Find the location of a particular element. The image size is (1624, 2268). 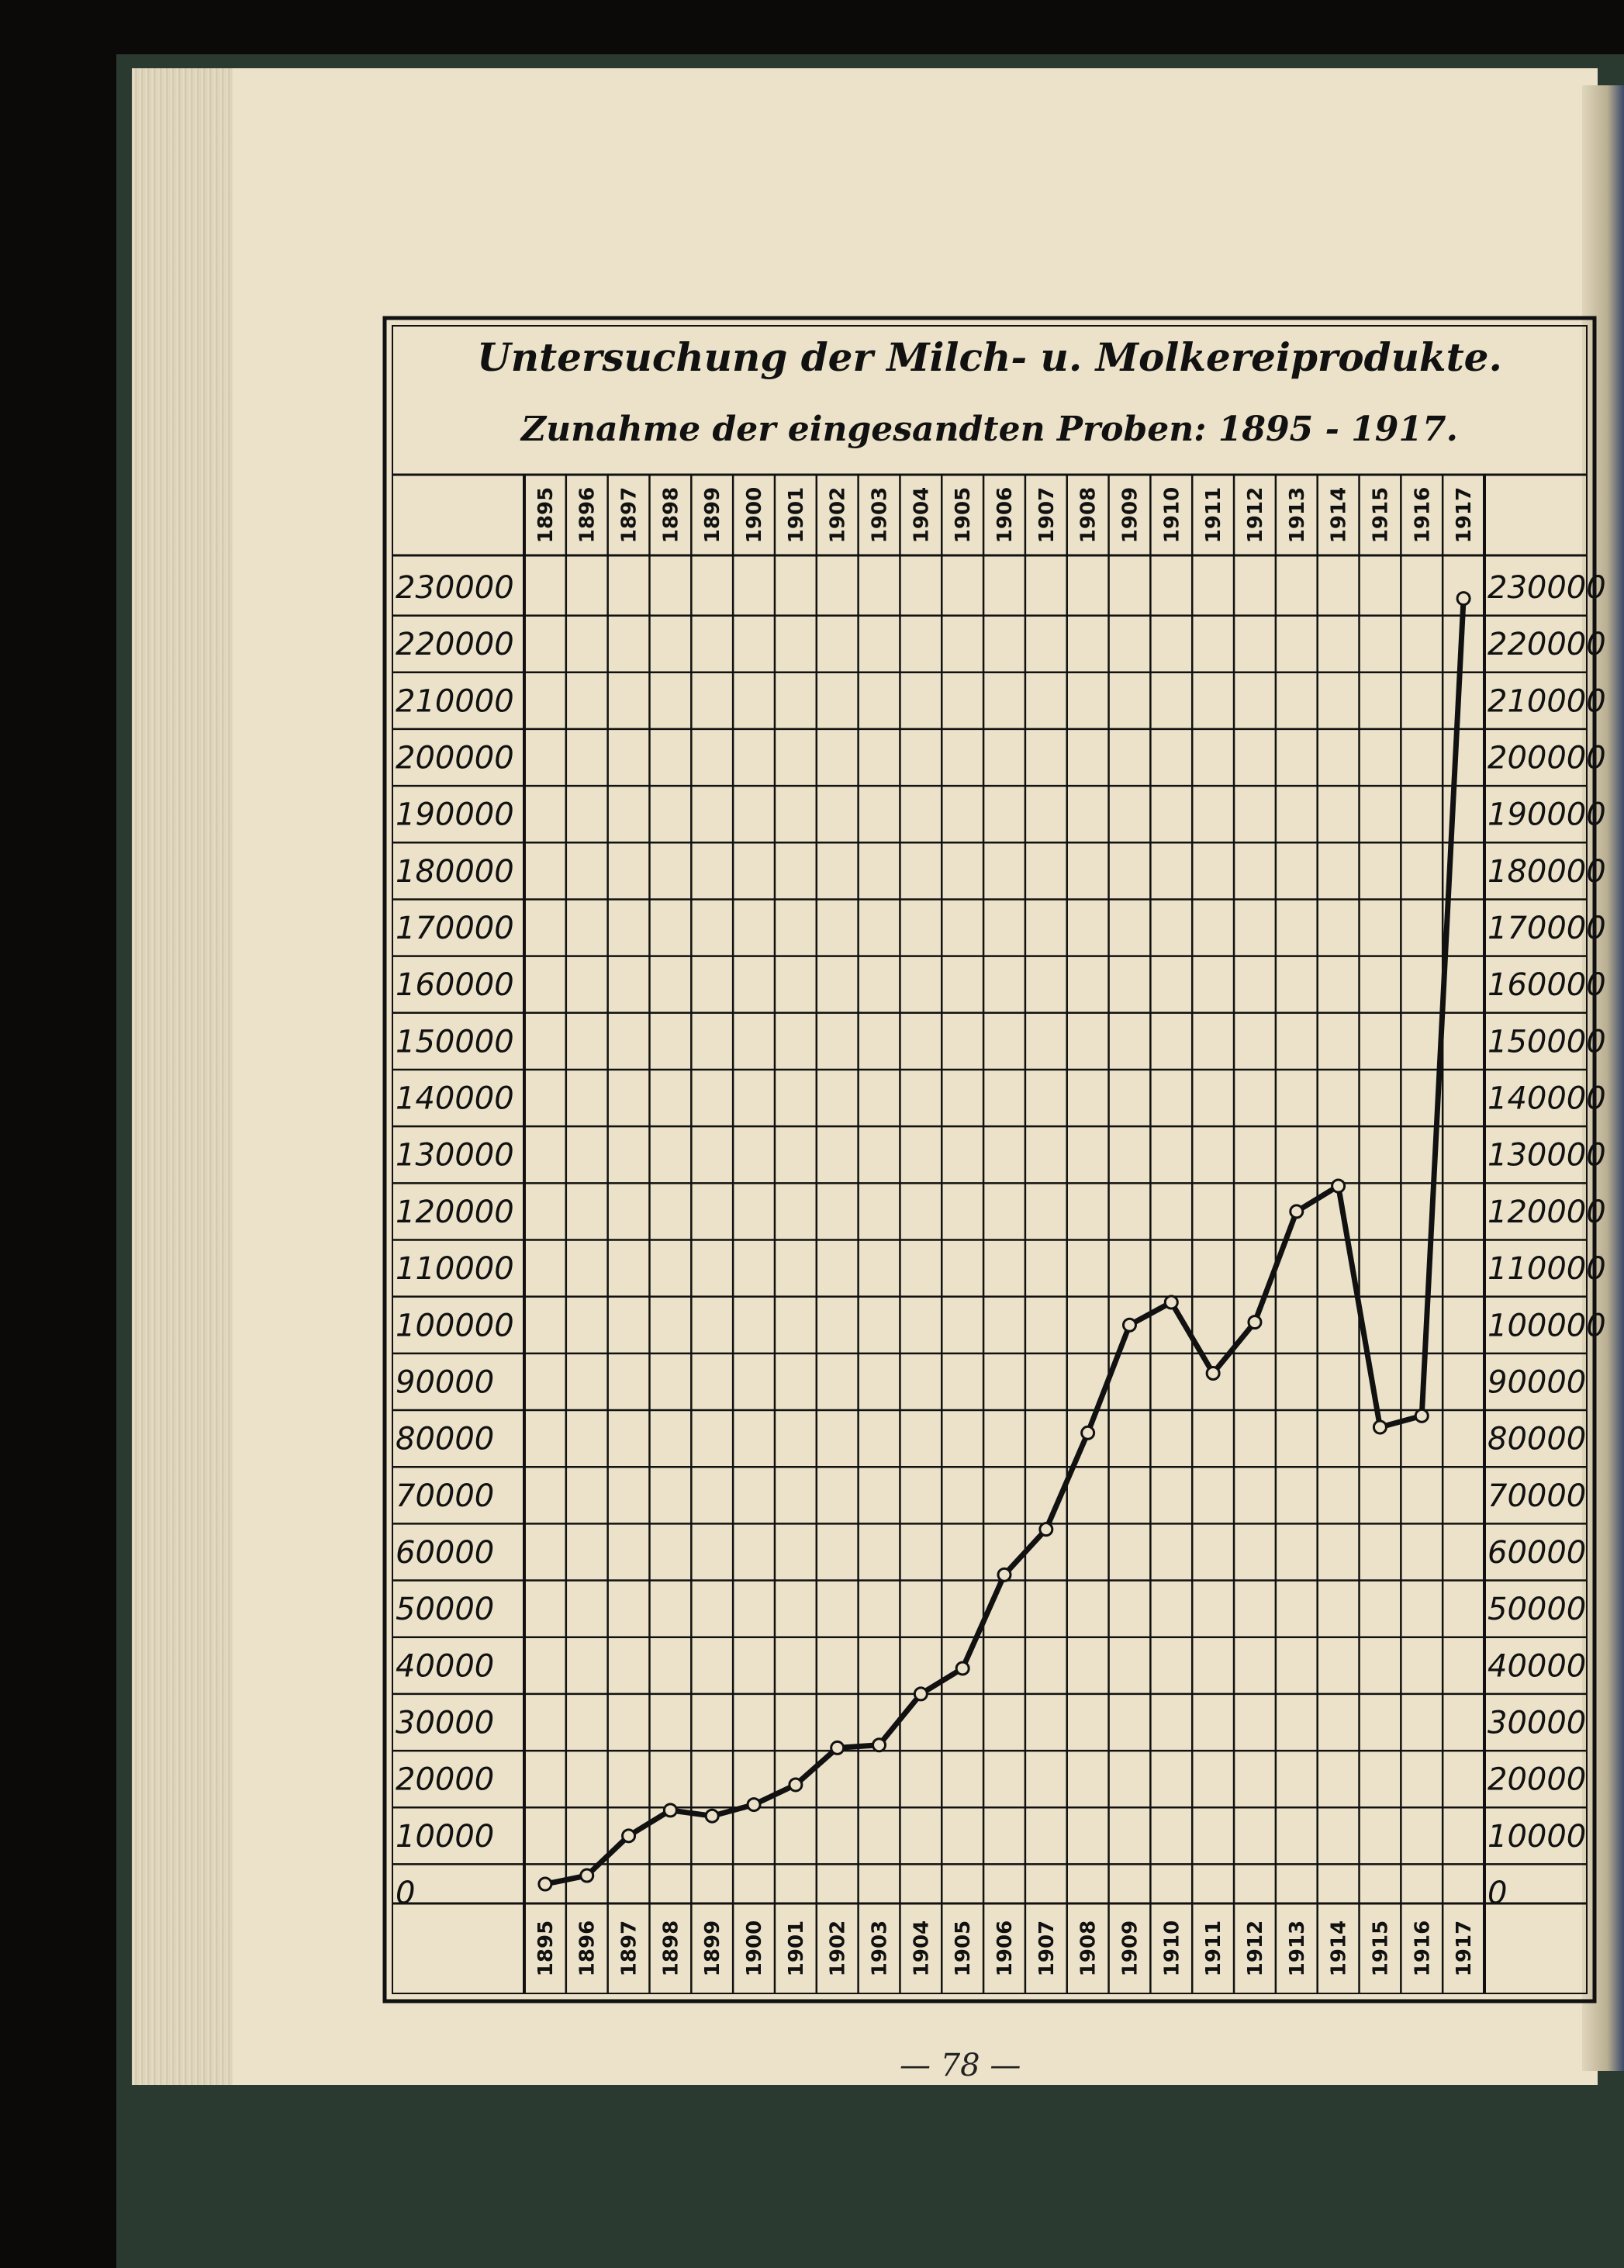

y-tick-label-right: 230000 is located at coordinates (1547, 588).